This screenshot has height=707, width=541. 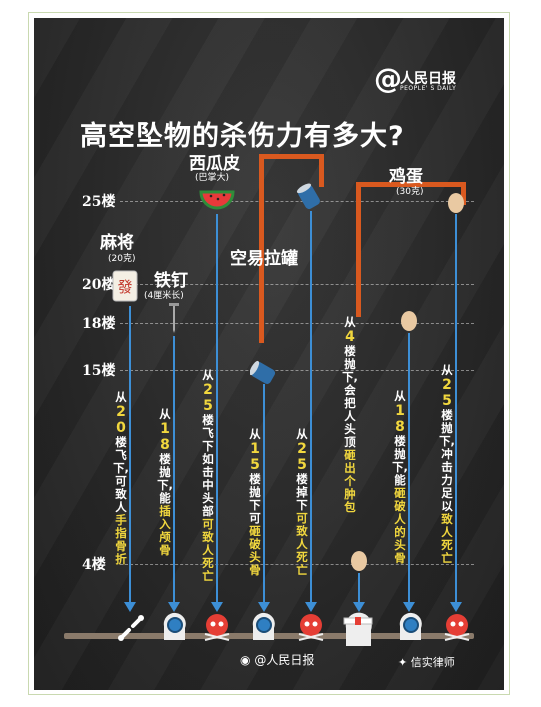 What do you see at coordinates (400, 396) in the screenshot?
I see `caption-egg18-pre: 从` at bounding box center [400, 396].